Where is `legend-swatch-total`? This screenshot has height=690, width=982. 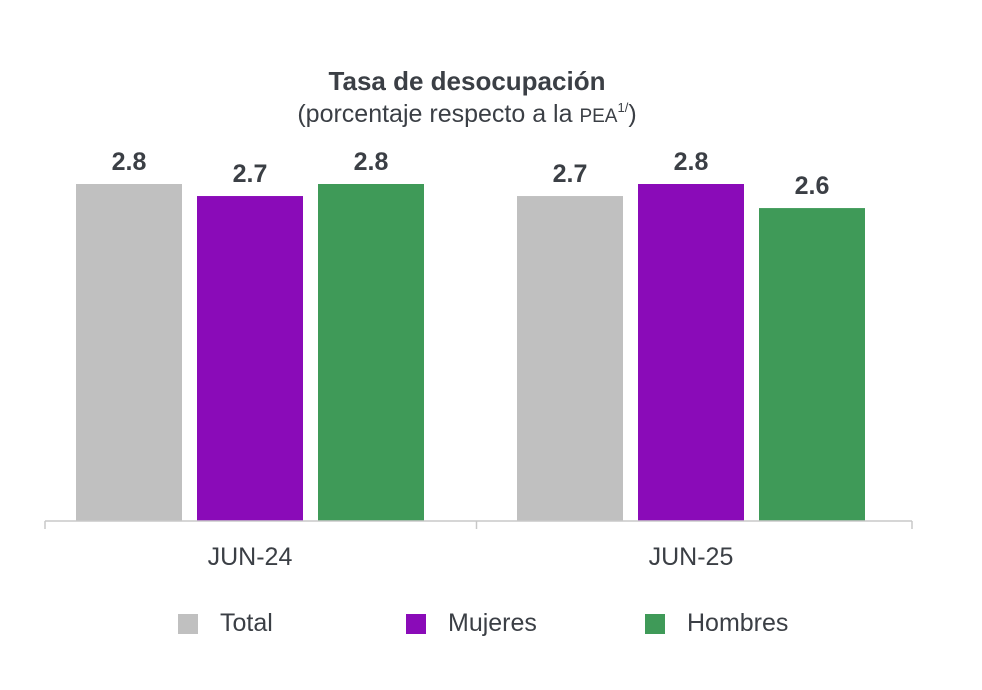 legend-swatch-total is located at coordinates (188, 624).